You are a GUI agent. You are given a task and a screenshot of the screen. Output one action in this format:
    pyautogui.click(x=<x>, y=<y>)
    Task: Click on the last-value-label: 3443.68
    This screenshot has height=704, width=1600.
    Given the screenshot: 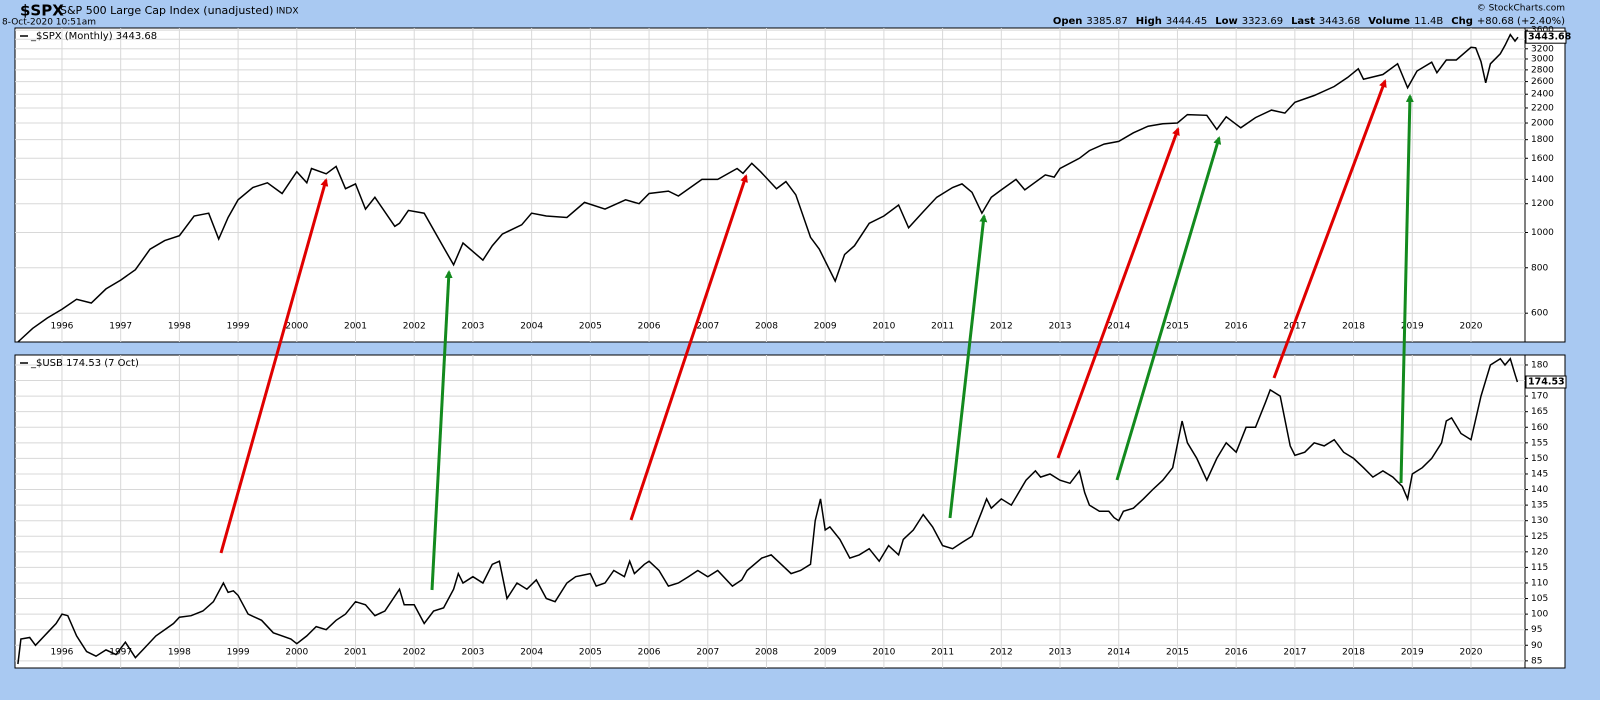 What is the action you would take?
    pyautogui.click(x=1550, y=37)
    